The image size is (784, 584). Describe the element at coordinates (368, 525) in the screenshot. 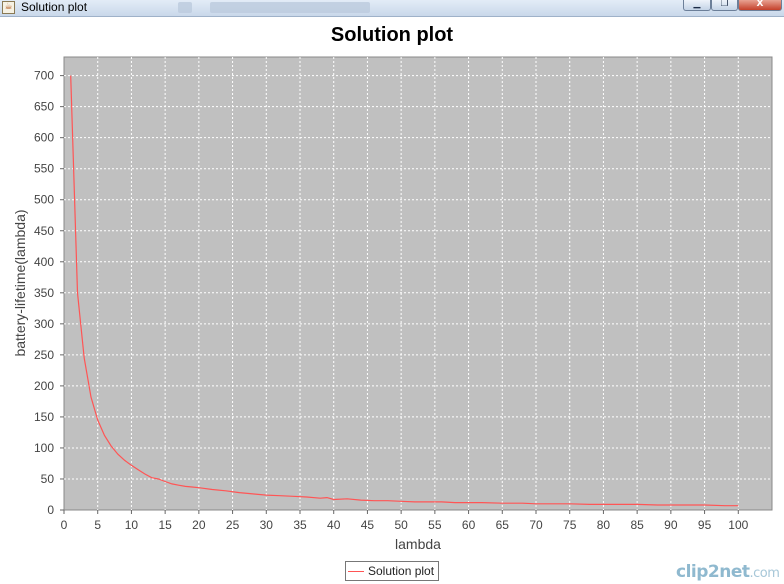

I see `x-tick-label: 45` at that location.